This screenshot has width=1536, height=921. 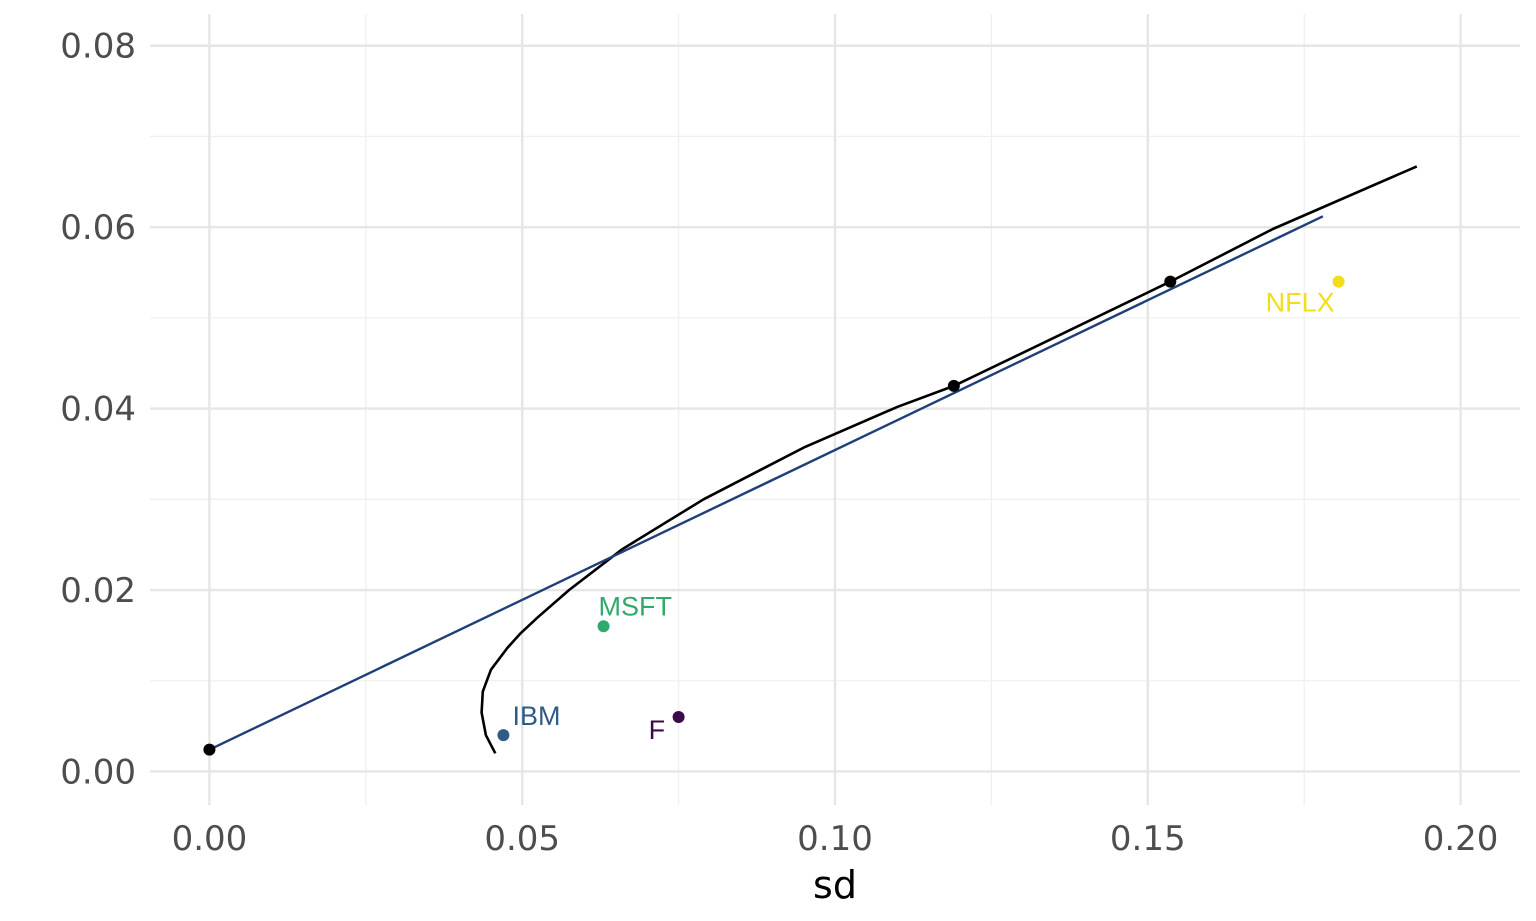 I want to click on y-tick-label: 0.02, so click(x=98, y=591).